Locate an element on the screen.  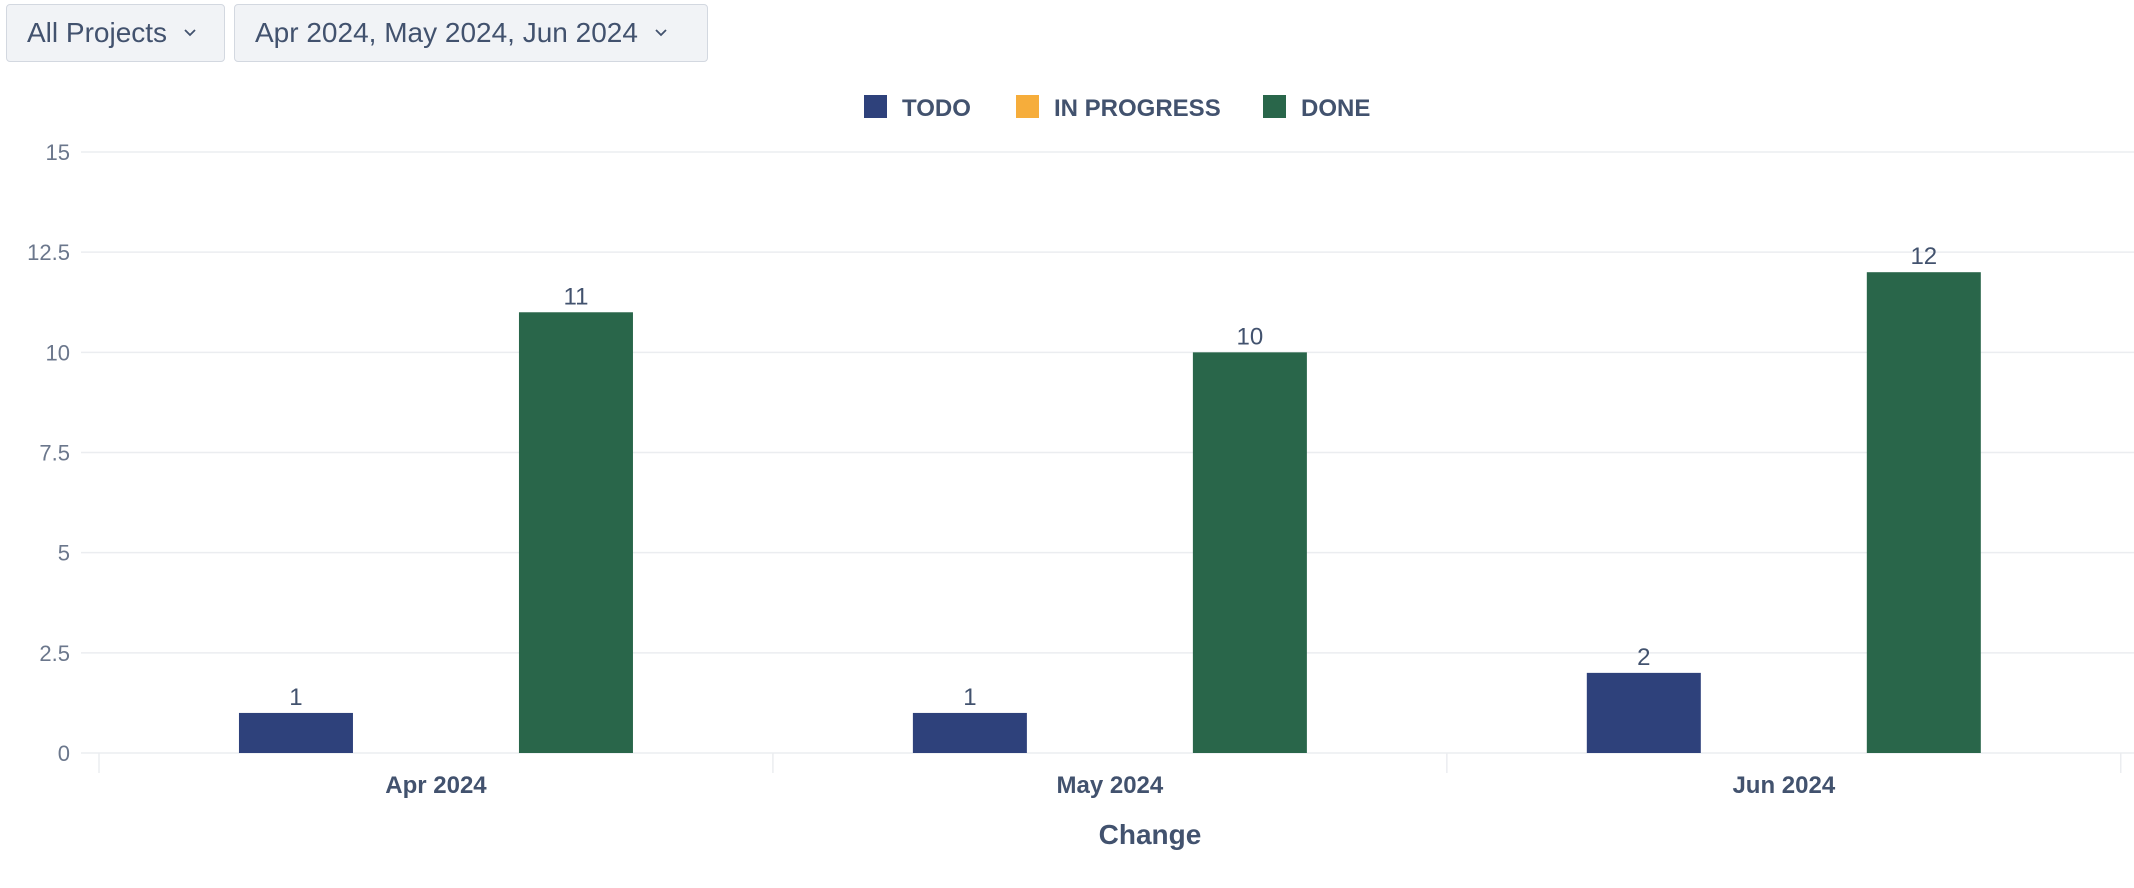
legend-label: IN PROGRESS is located at coordinates (1137, 108).